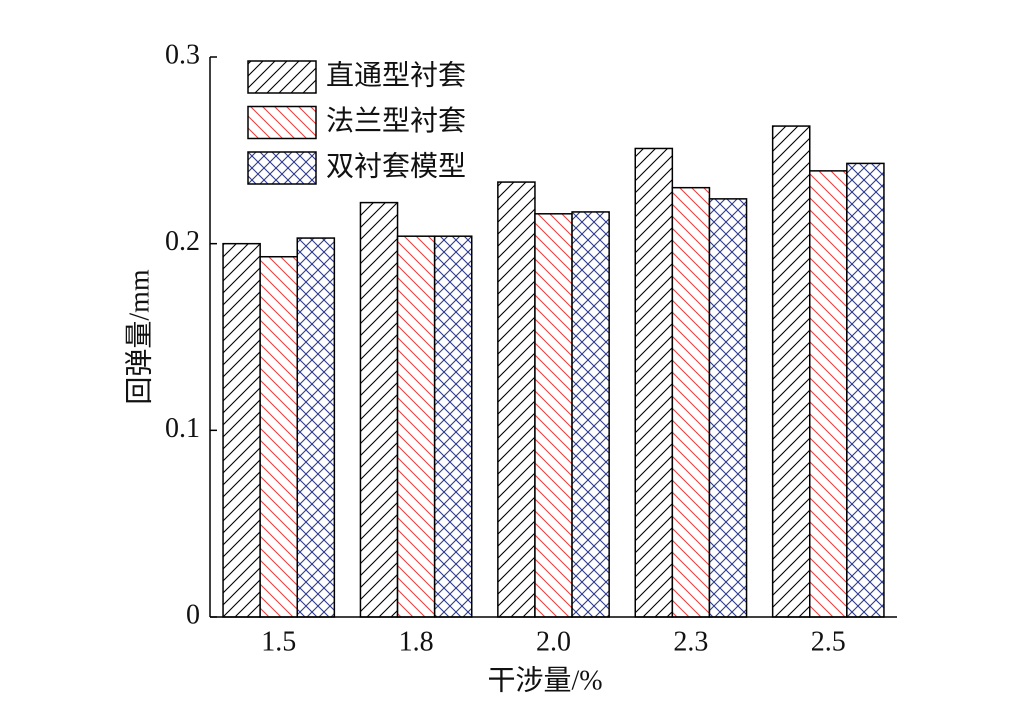 The width and height of the screenshot is (1023, 717). Describe the element at coordinates (828, 641) in the screenshot. I see `x-tick-label: 2.5` at that location.